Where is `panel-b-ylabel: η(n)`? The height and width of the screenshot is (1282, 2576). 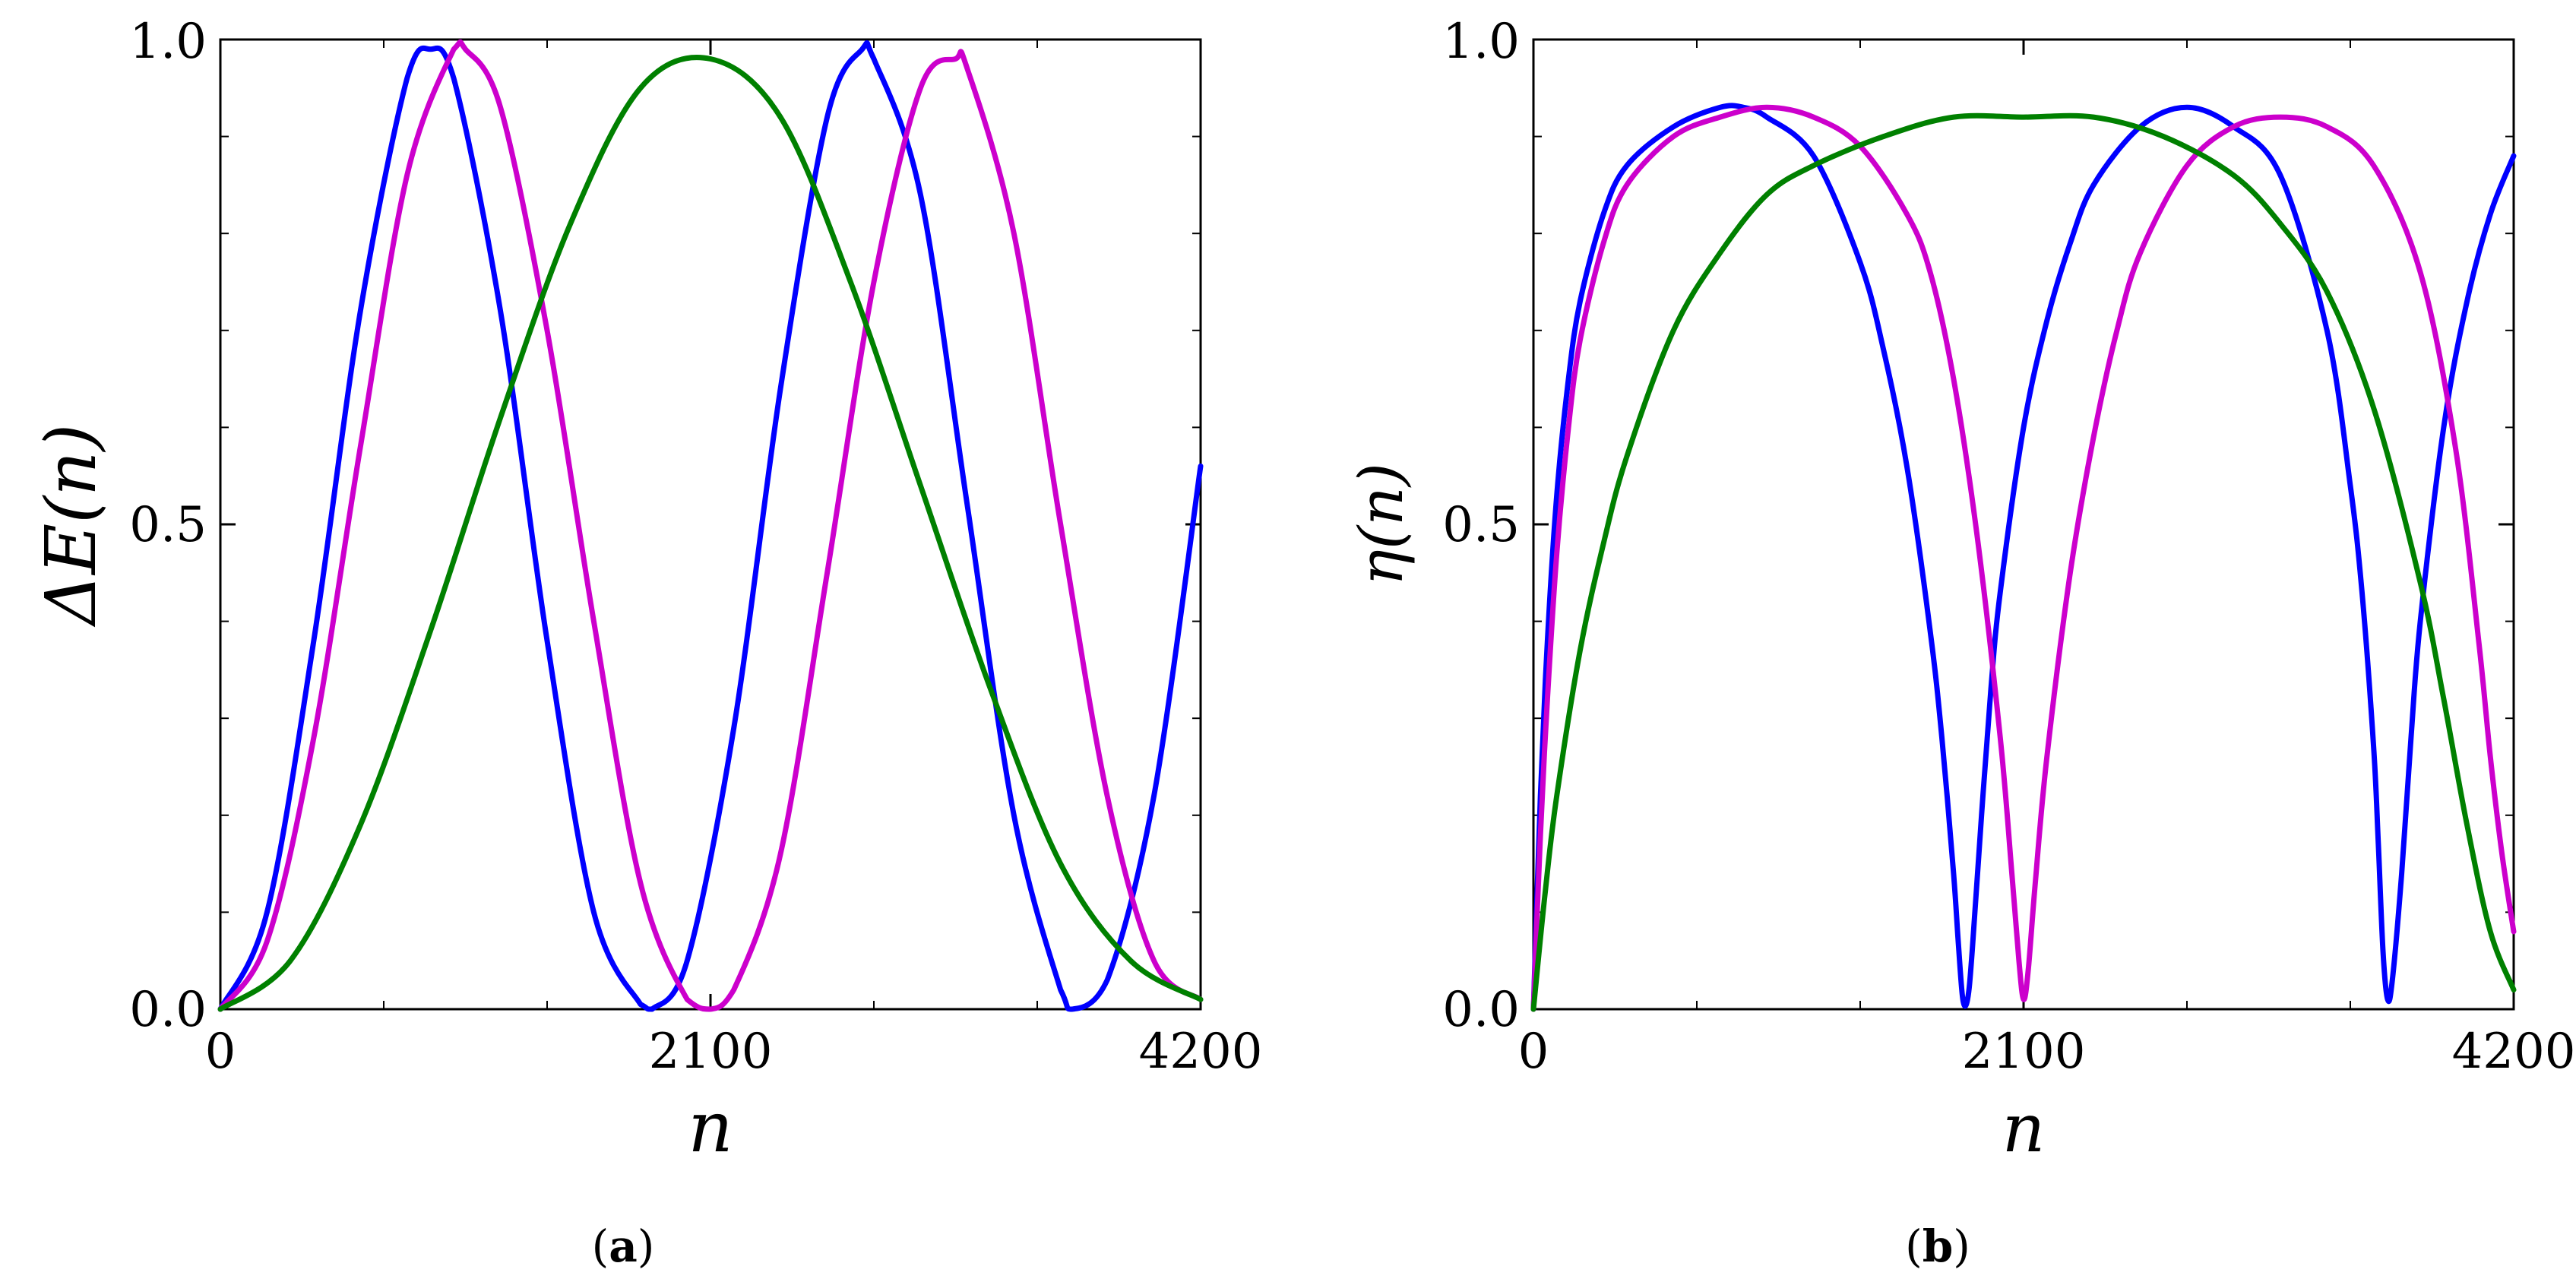
panel-b-ylabel: η(n) is located at coordinates (1381, 524).